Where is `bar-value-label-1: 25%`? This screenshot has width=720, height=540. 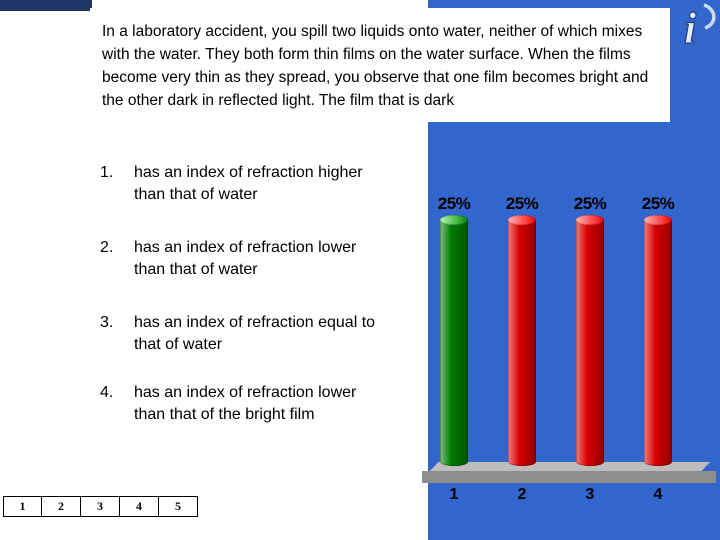
bar-value-label-1: 25% is located at coordinates (454, 203).